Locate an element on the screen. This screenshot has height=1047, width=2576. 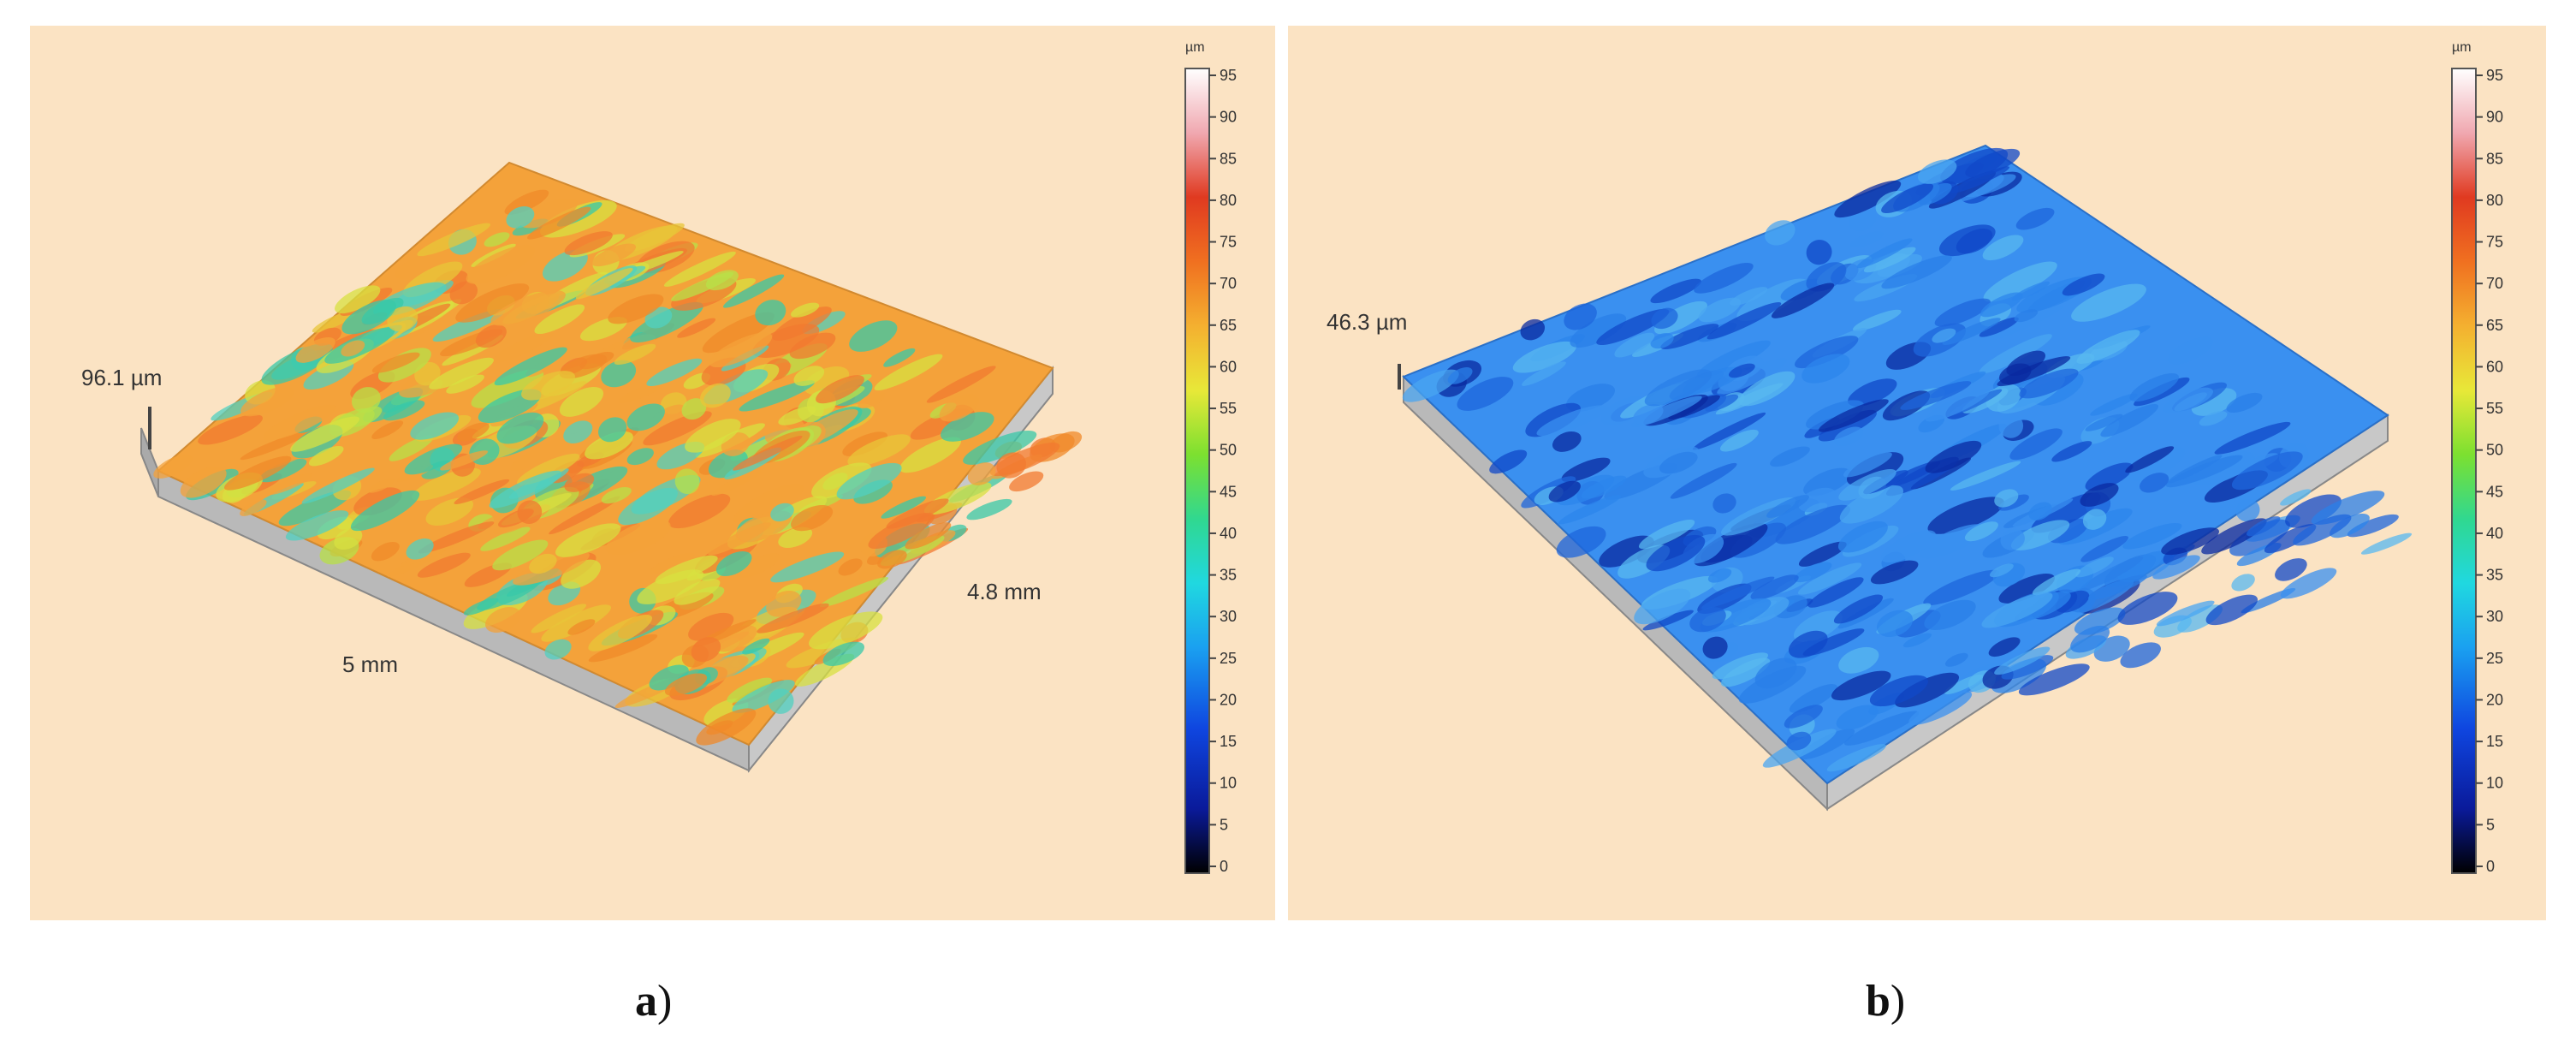
caption-a: a) is located at coordinates (653, 1001).